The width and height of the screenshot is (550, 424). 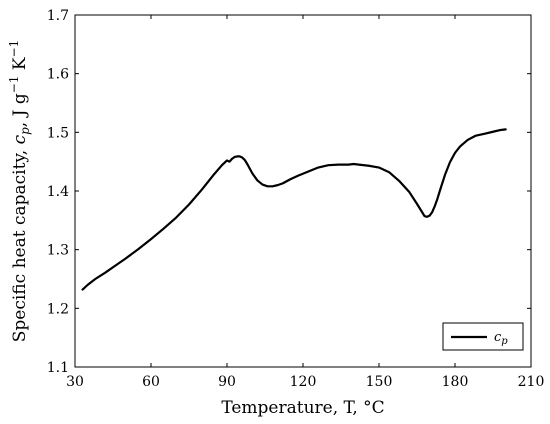 I want to click on x-tick-label: 120, so click(x=303, y=382).